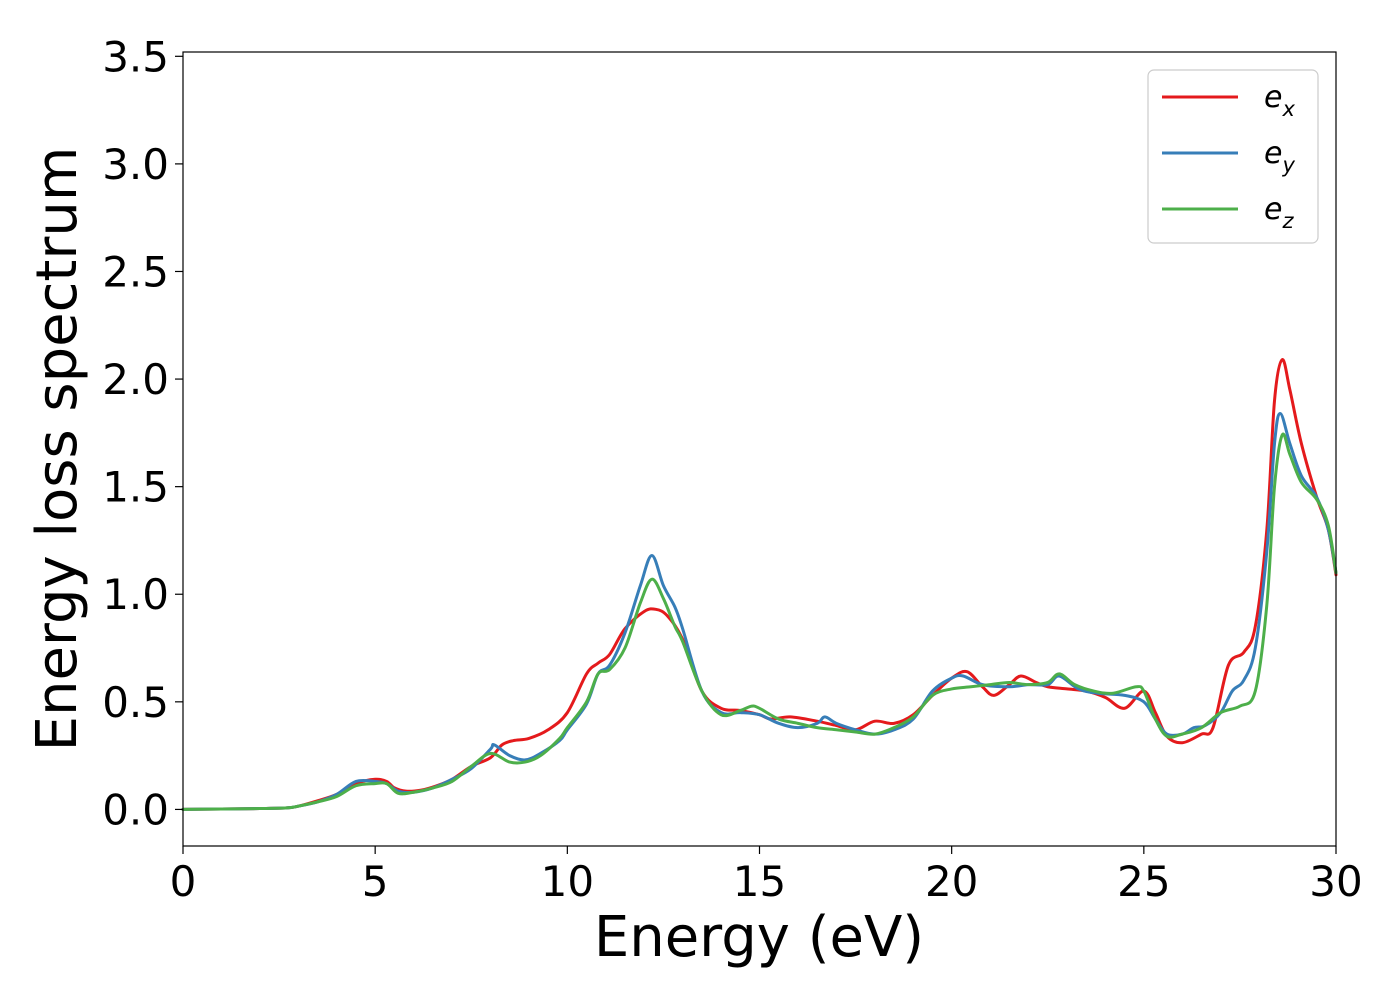 Image resolution: width=1400 pixels, height=1000 pixels. What do you see at coordinates (135, 702) in the screenshot?
I see `y-tick-label: 0.5` at bounding box center [135, 702].